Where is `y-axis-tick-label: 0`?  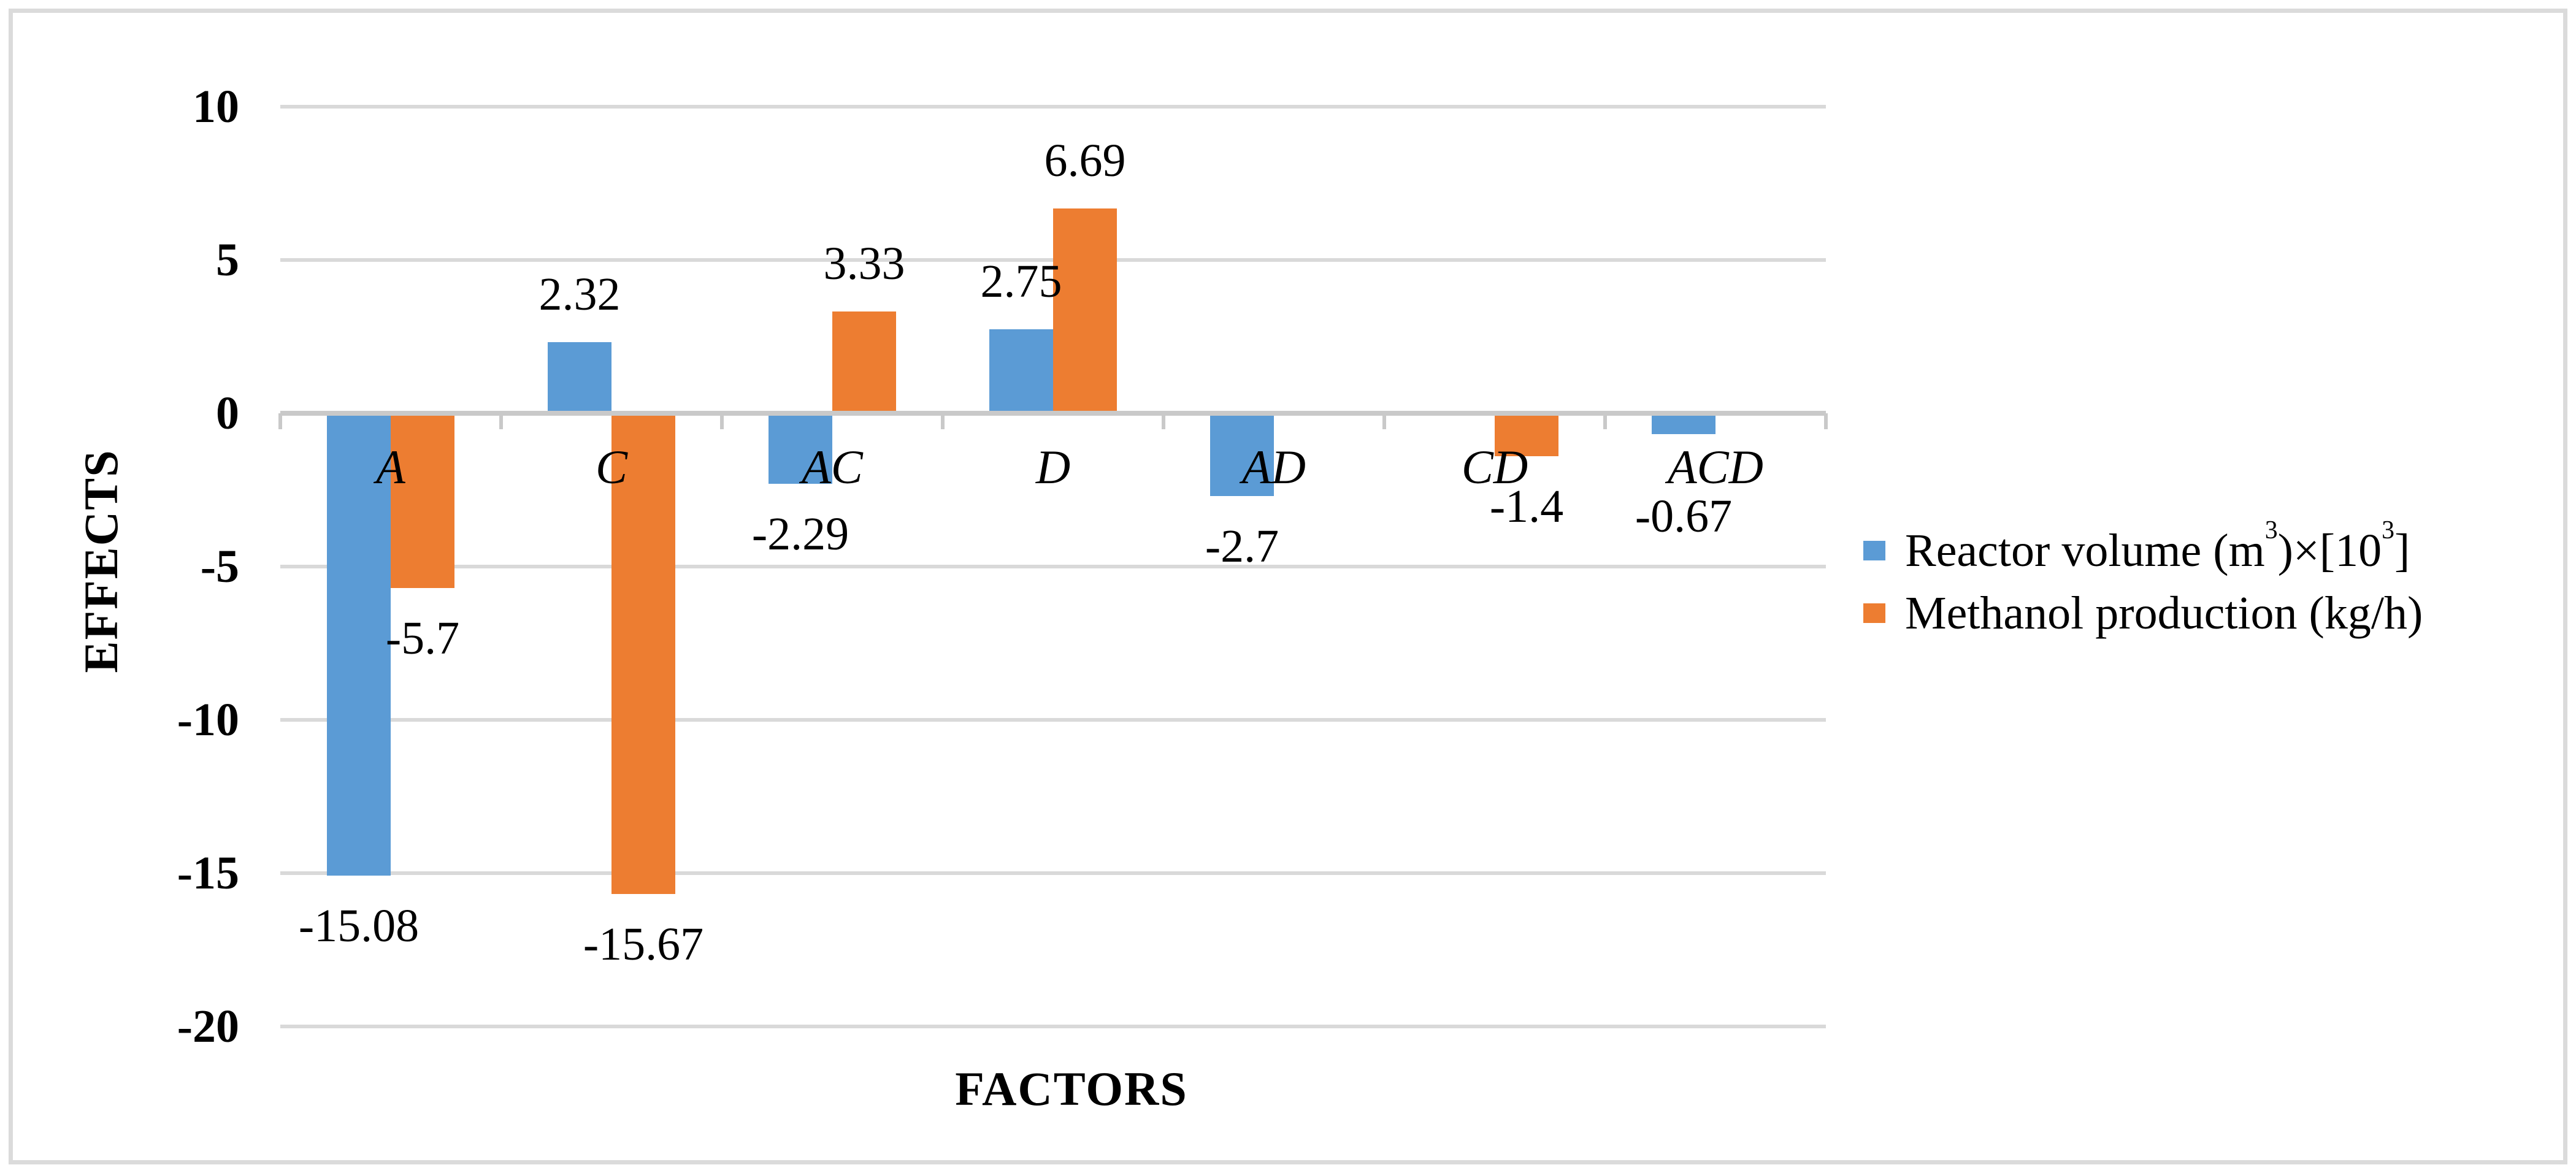 y-axis-tick-label: 0 is located at coordinates (227, 414).